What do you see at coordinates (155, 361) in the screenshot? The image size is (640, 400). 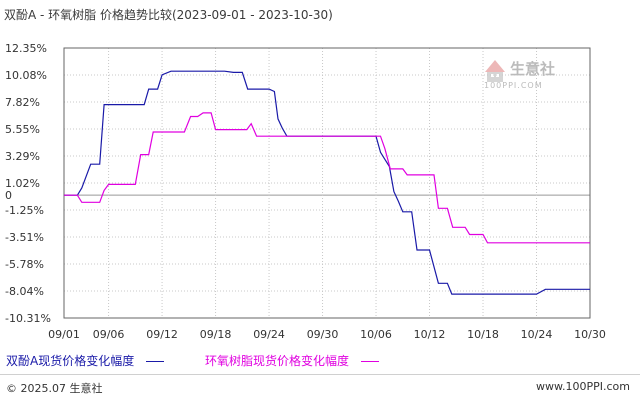 I see `legend-series1-swatch` at bounding box center [155, 361].